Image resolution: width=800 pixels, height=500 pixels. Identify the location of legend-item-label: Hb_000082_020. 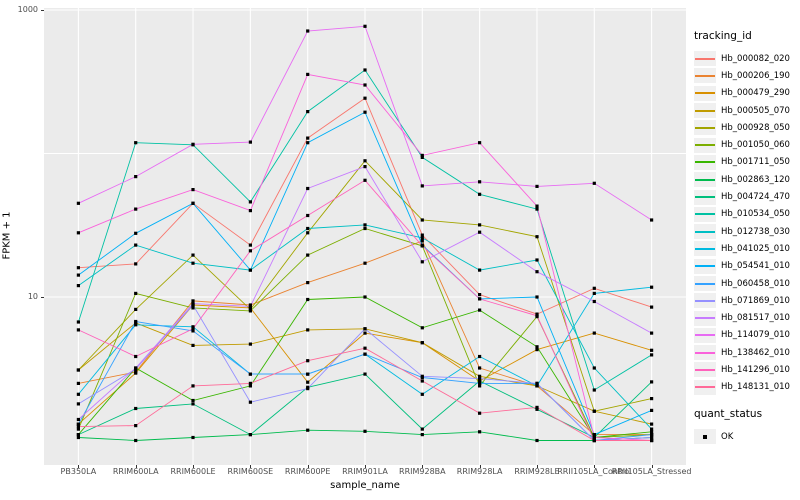
(755, 58).